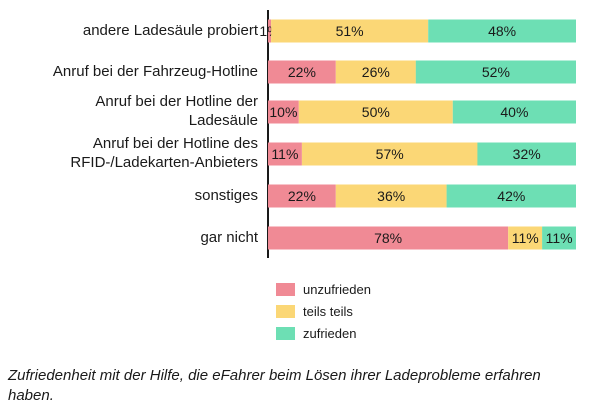  I want to click on legend-item-teils-teils: teils teils, so click(323, 311).